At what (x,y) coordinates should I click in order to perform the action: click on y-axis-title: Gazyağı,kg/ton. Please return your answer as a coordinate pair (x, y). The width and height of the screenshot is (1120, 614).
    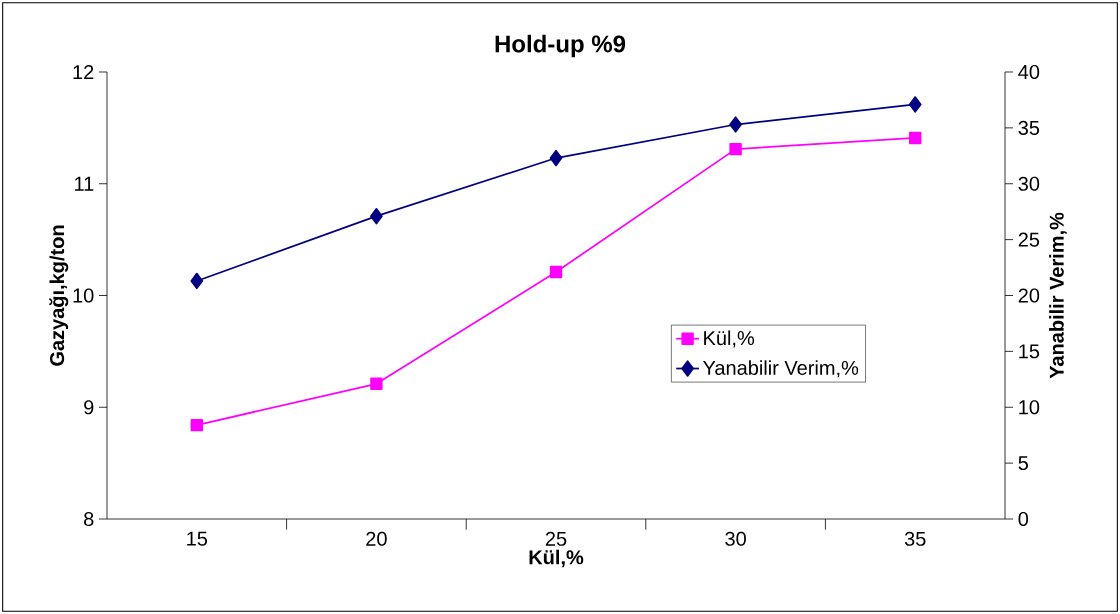
    Looking at the image, I should click on (59, 295).